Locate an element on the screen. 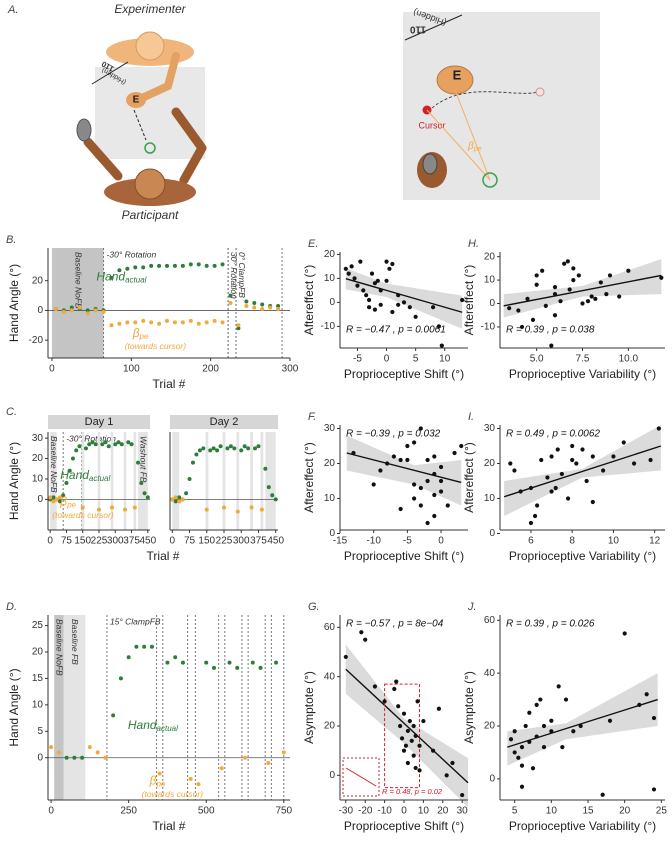 This screenshot has height=848, width=672. y-tick-label: 15 is located at coordinates (38, 678).